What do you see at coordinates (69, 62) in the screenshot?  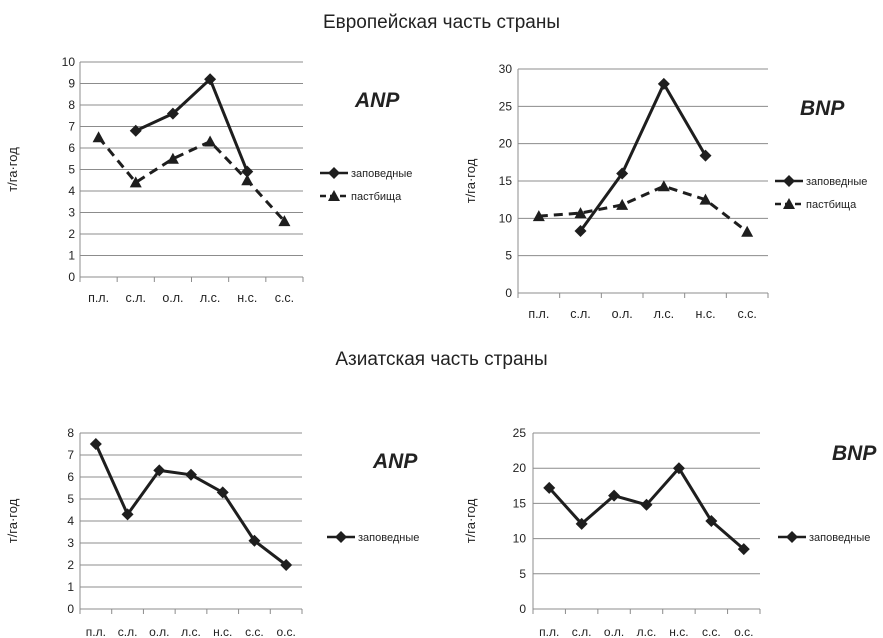 I see `chart1-y-tick-label: 10` at bounding box center [69, 62].